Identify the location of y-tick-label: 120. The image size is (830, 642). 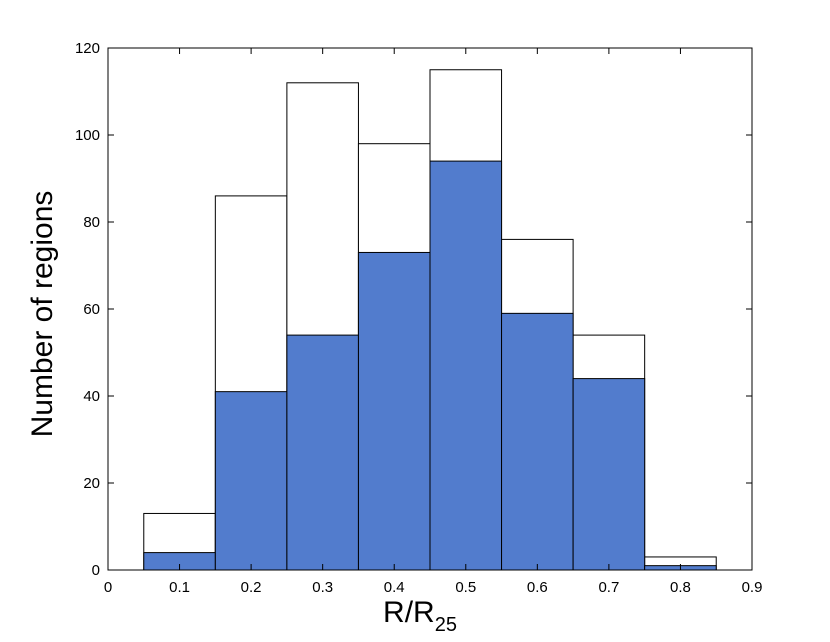
(87, 48).